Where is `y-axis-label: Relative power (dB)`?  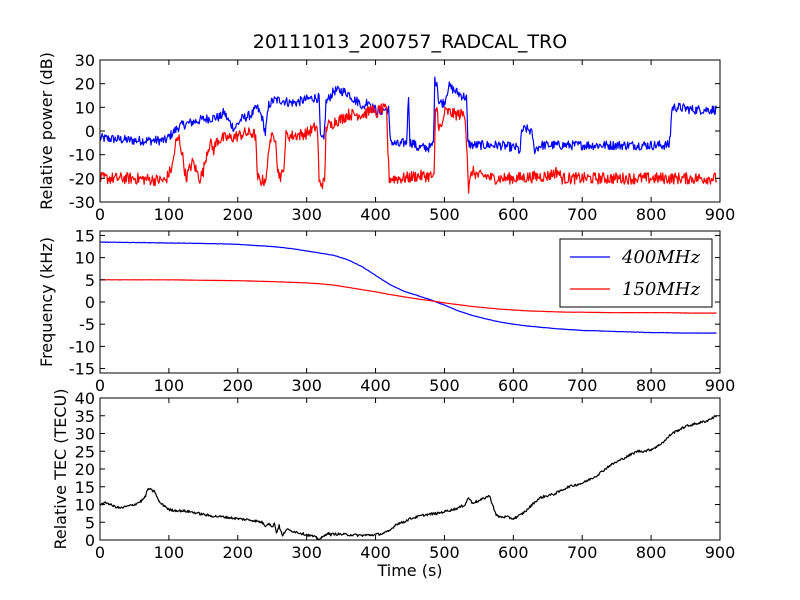
y-axis-label: Relative power (dB) is located at coordinates (46, 131).